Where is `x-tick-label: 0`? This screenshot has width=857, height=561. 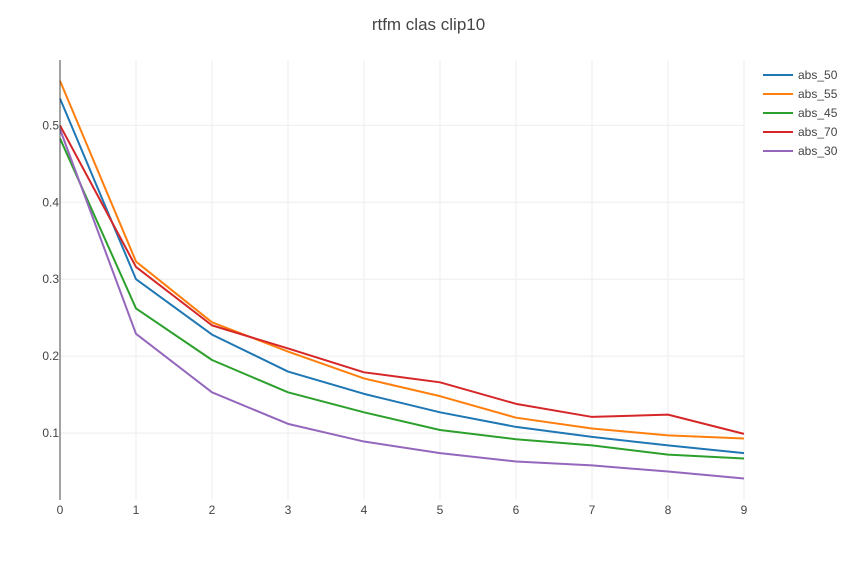 x-tick-label: 0 is located at coordinates (60, 510).